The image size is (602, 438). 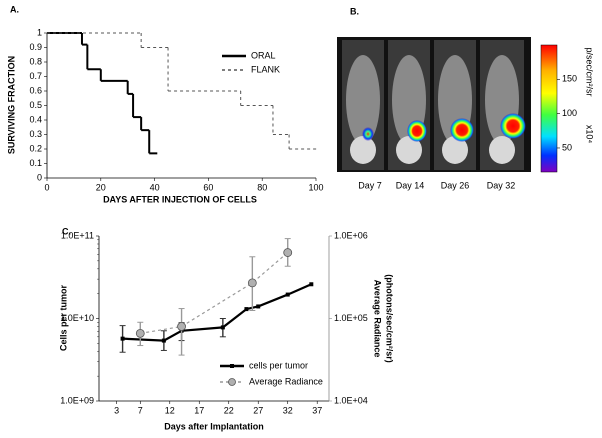 I want to click on mouse-images, so click(x=434, y=104).